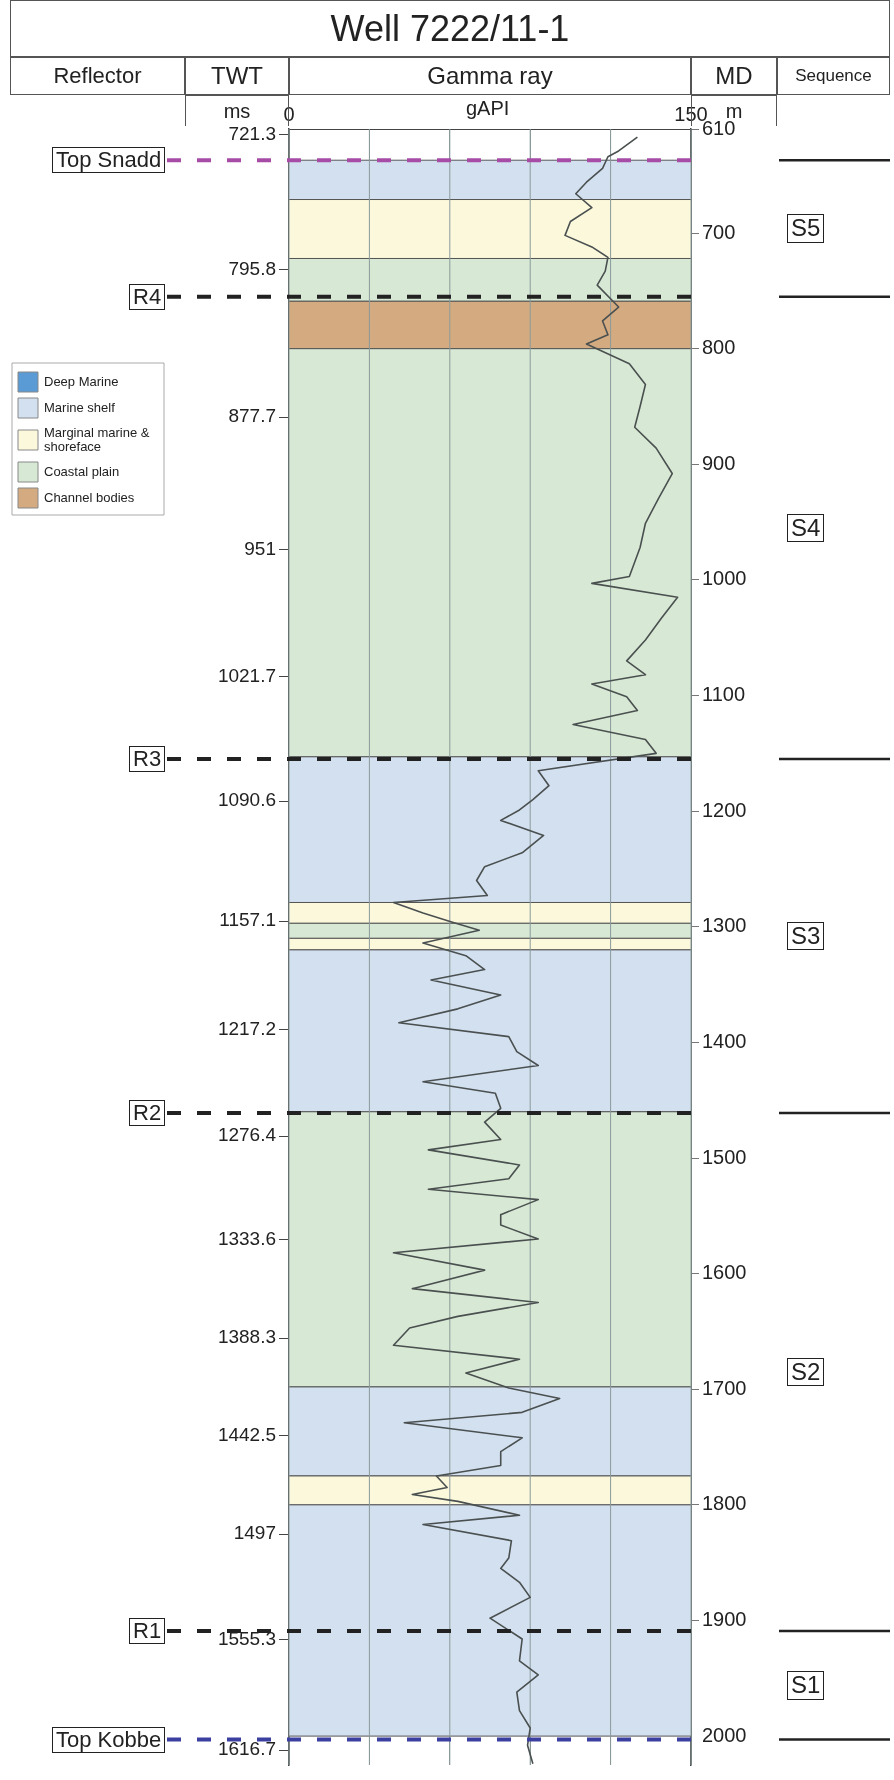  Describe the element at coordinates (724, 1618) in the screenshot. I see `y-tick-label: 1900` at that location.